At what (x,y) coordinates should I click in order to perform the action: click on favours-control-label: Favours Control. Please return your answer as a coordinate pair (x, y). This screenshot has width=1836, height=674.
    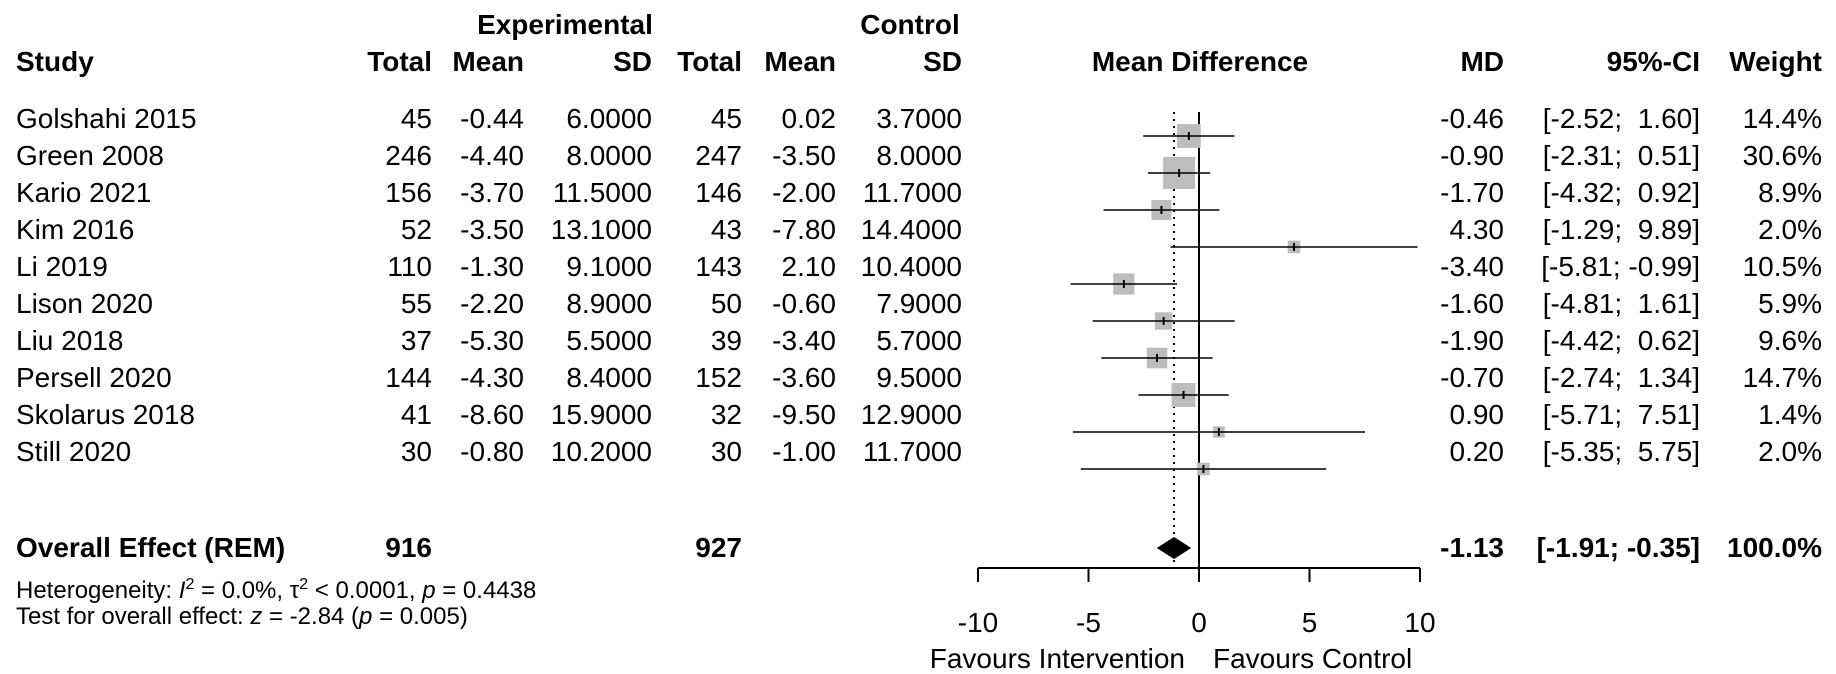
    Looking at the image, I should click on (1312, 658).